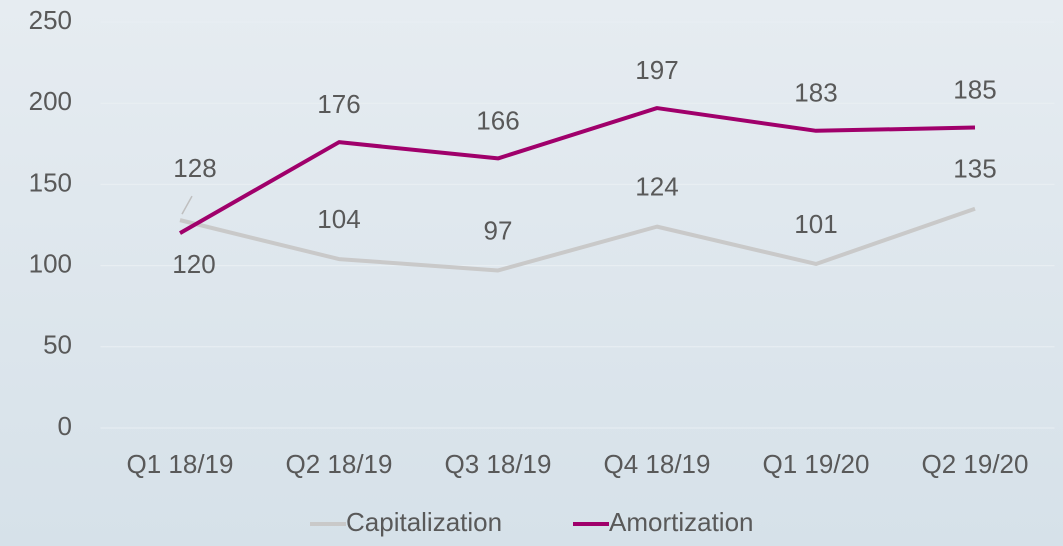  I want to click on data-label: 185, so click(974, 89).